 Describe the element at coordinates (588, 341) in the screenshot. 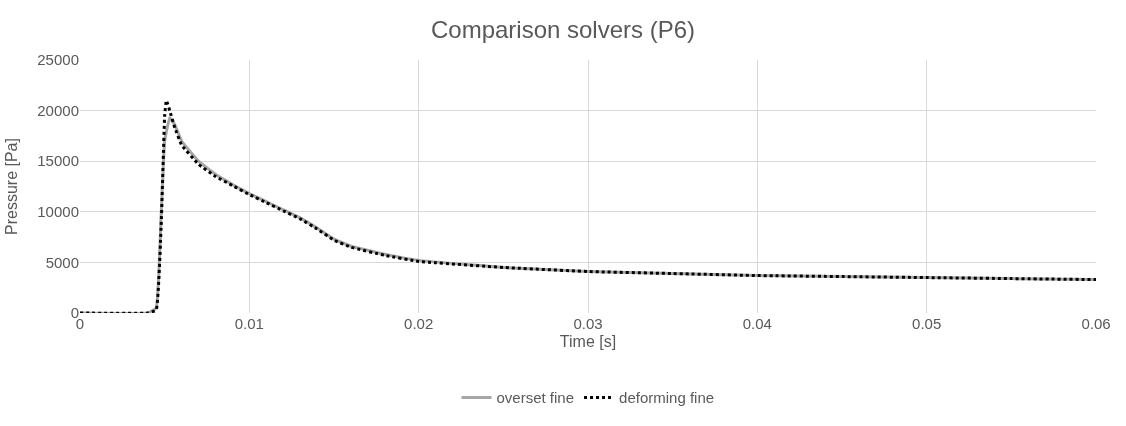

I see `x-axis-title: Time [s]` at that location.